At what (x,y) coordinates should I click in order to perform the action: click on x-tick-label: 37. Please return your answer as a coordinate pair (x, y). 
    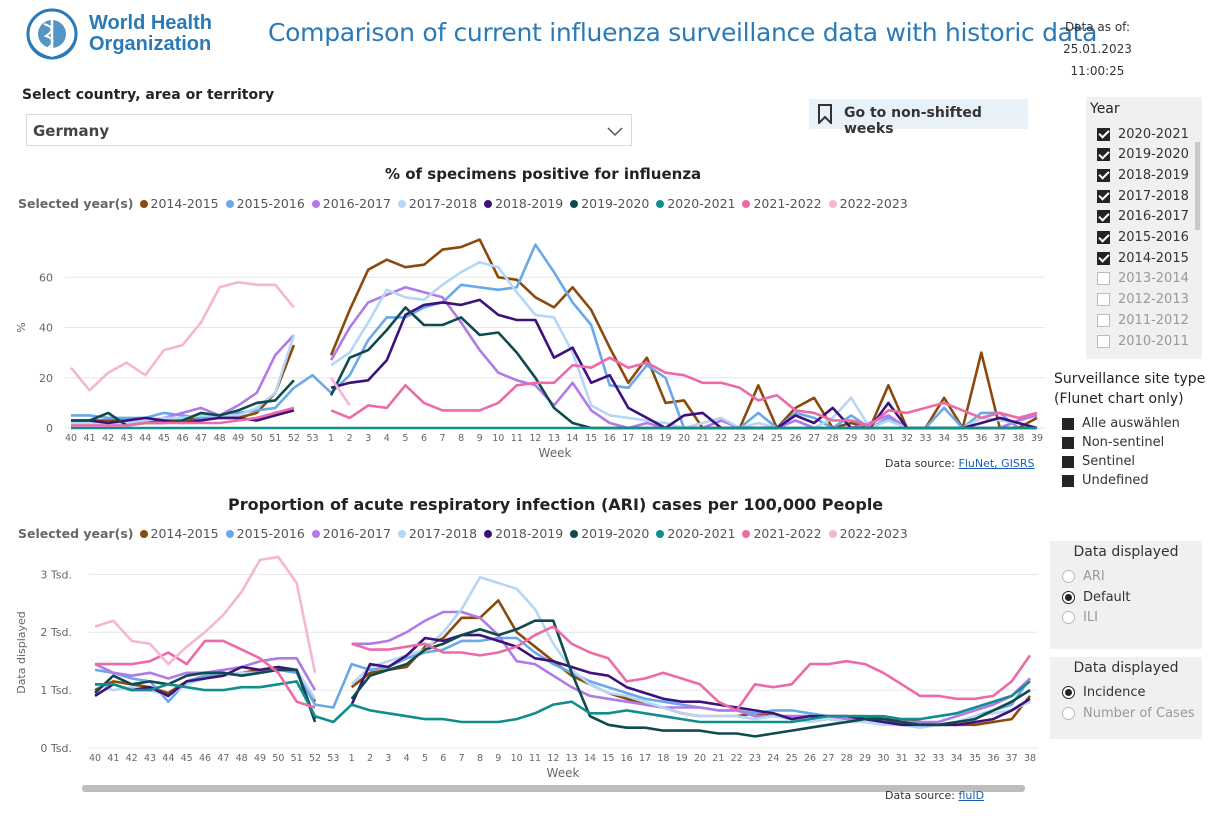
    Looking at the image, I should click on (1000, 438).